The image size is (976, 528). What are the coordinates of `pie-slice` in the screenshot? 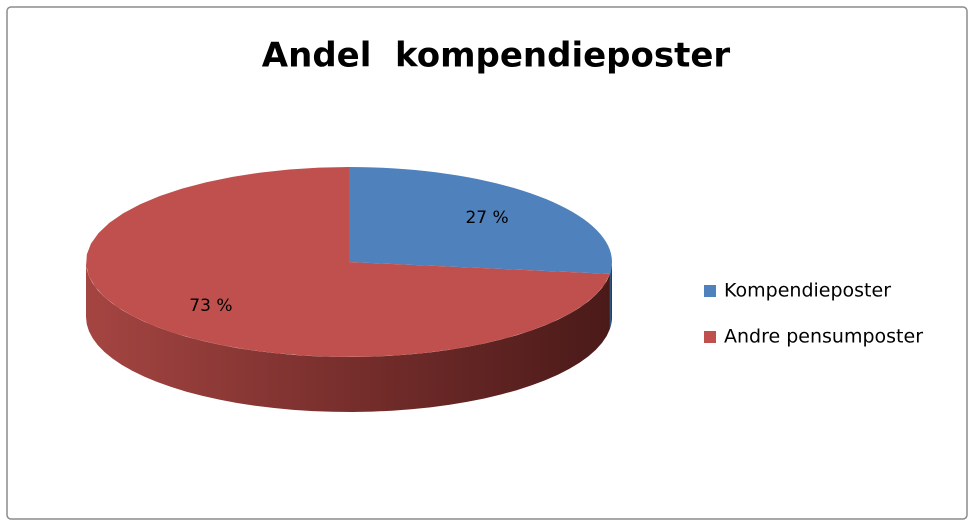 It's located at (480, 220).